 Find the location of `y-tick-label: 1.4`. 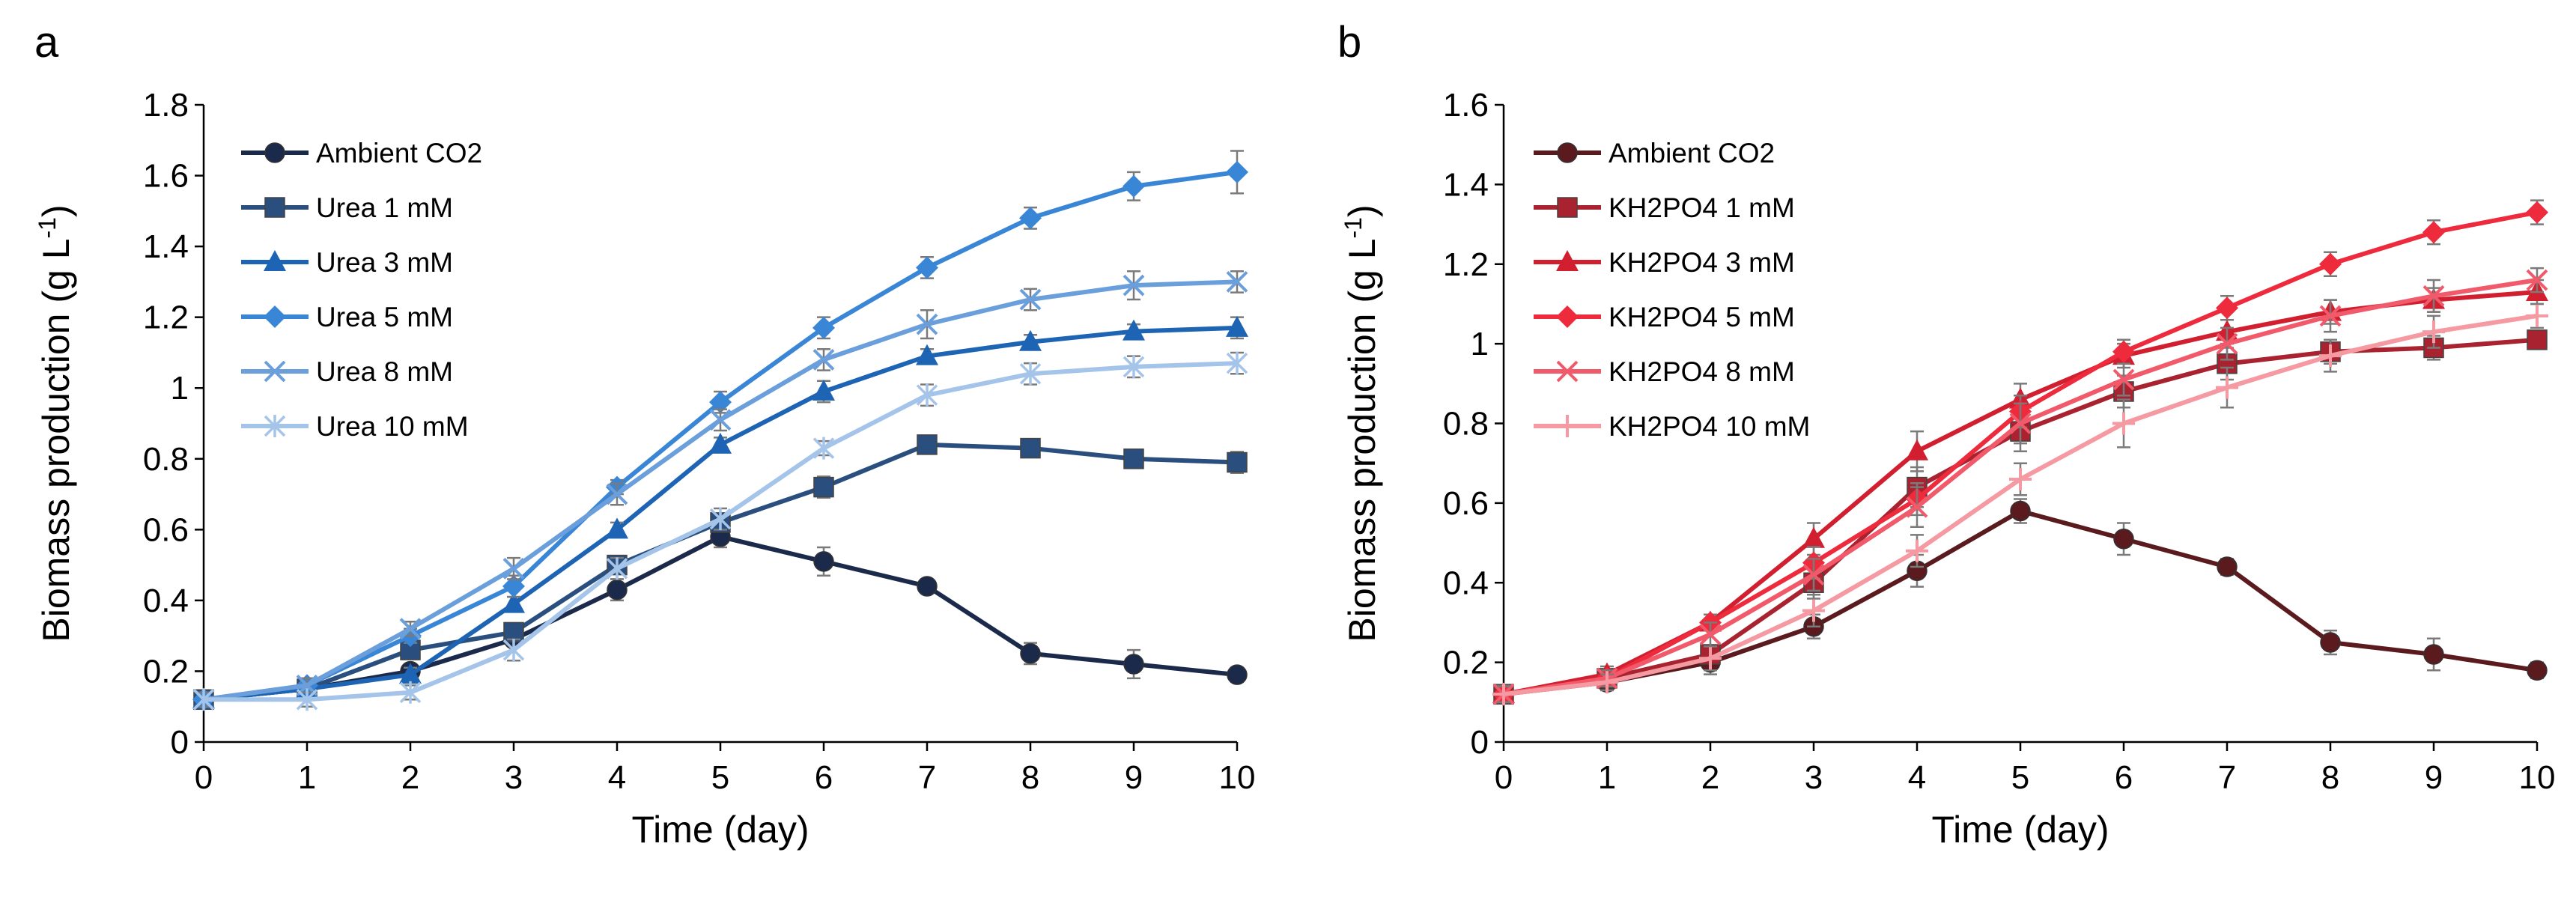

y-tick-label: 1.4 is located at coordinates (166, 246).